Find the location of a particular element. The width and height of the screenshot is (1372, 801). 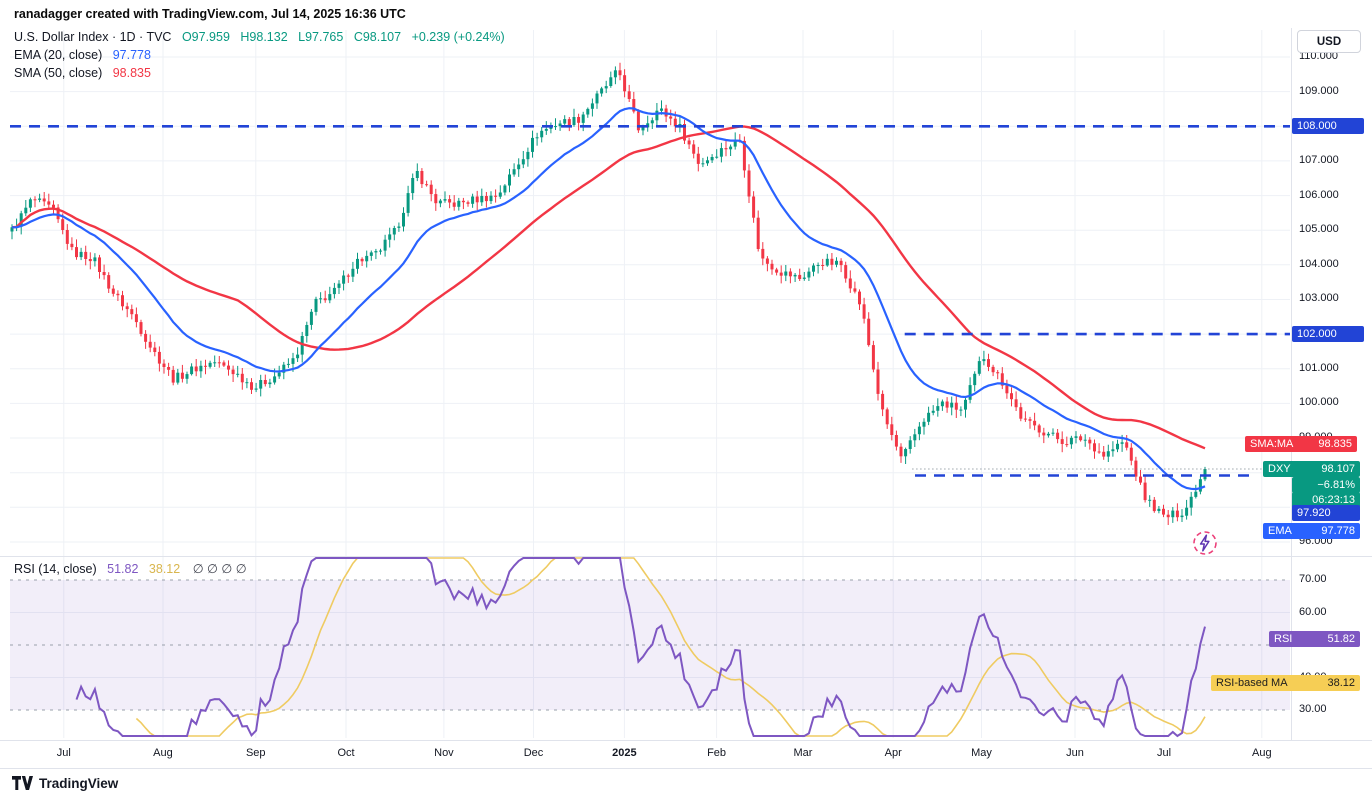

tradingview-logo: TradingView is located at coordinates (65, 783).